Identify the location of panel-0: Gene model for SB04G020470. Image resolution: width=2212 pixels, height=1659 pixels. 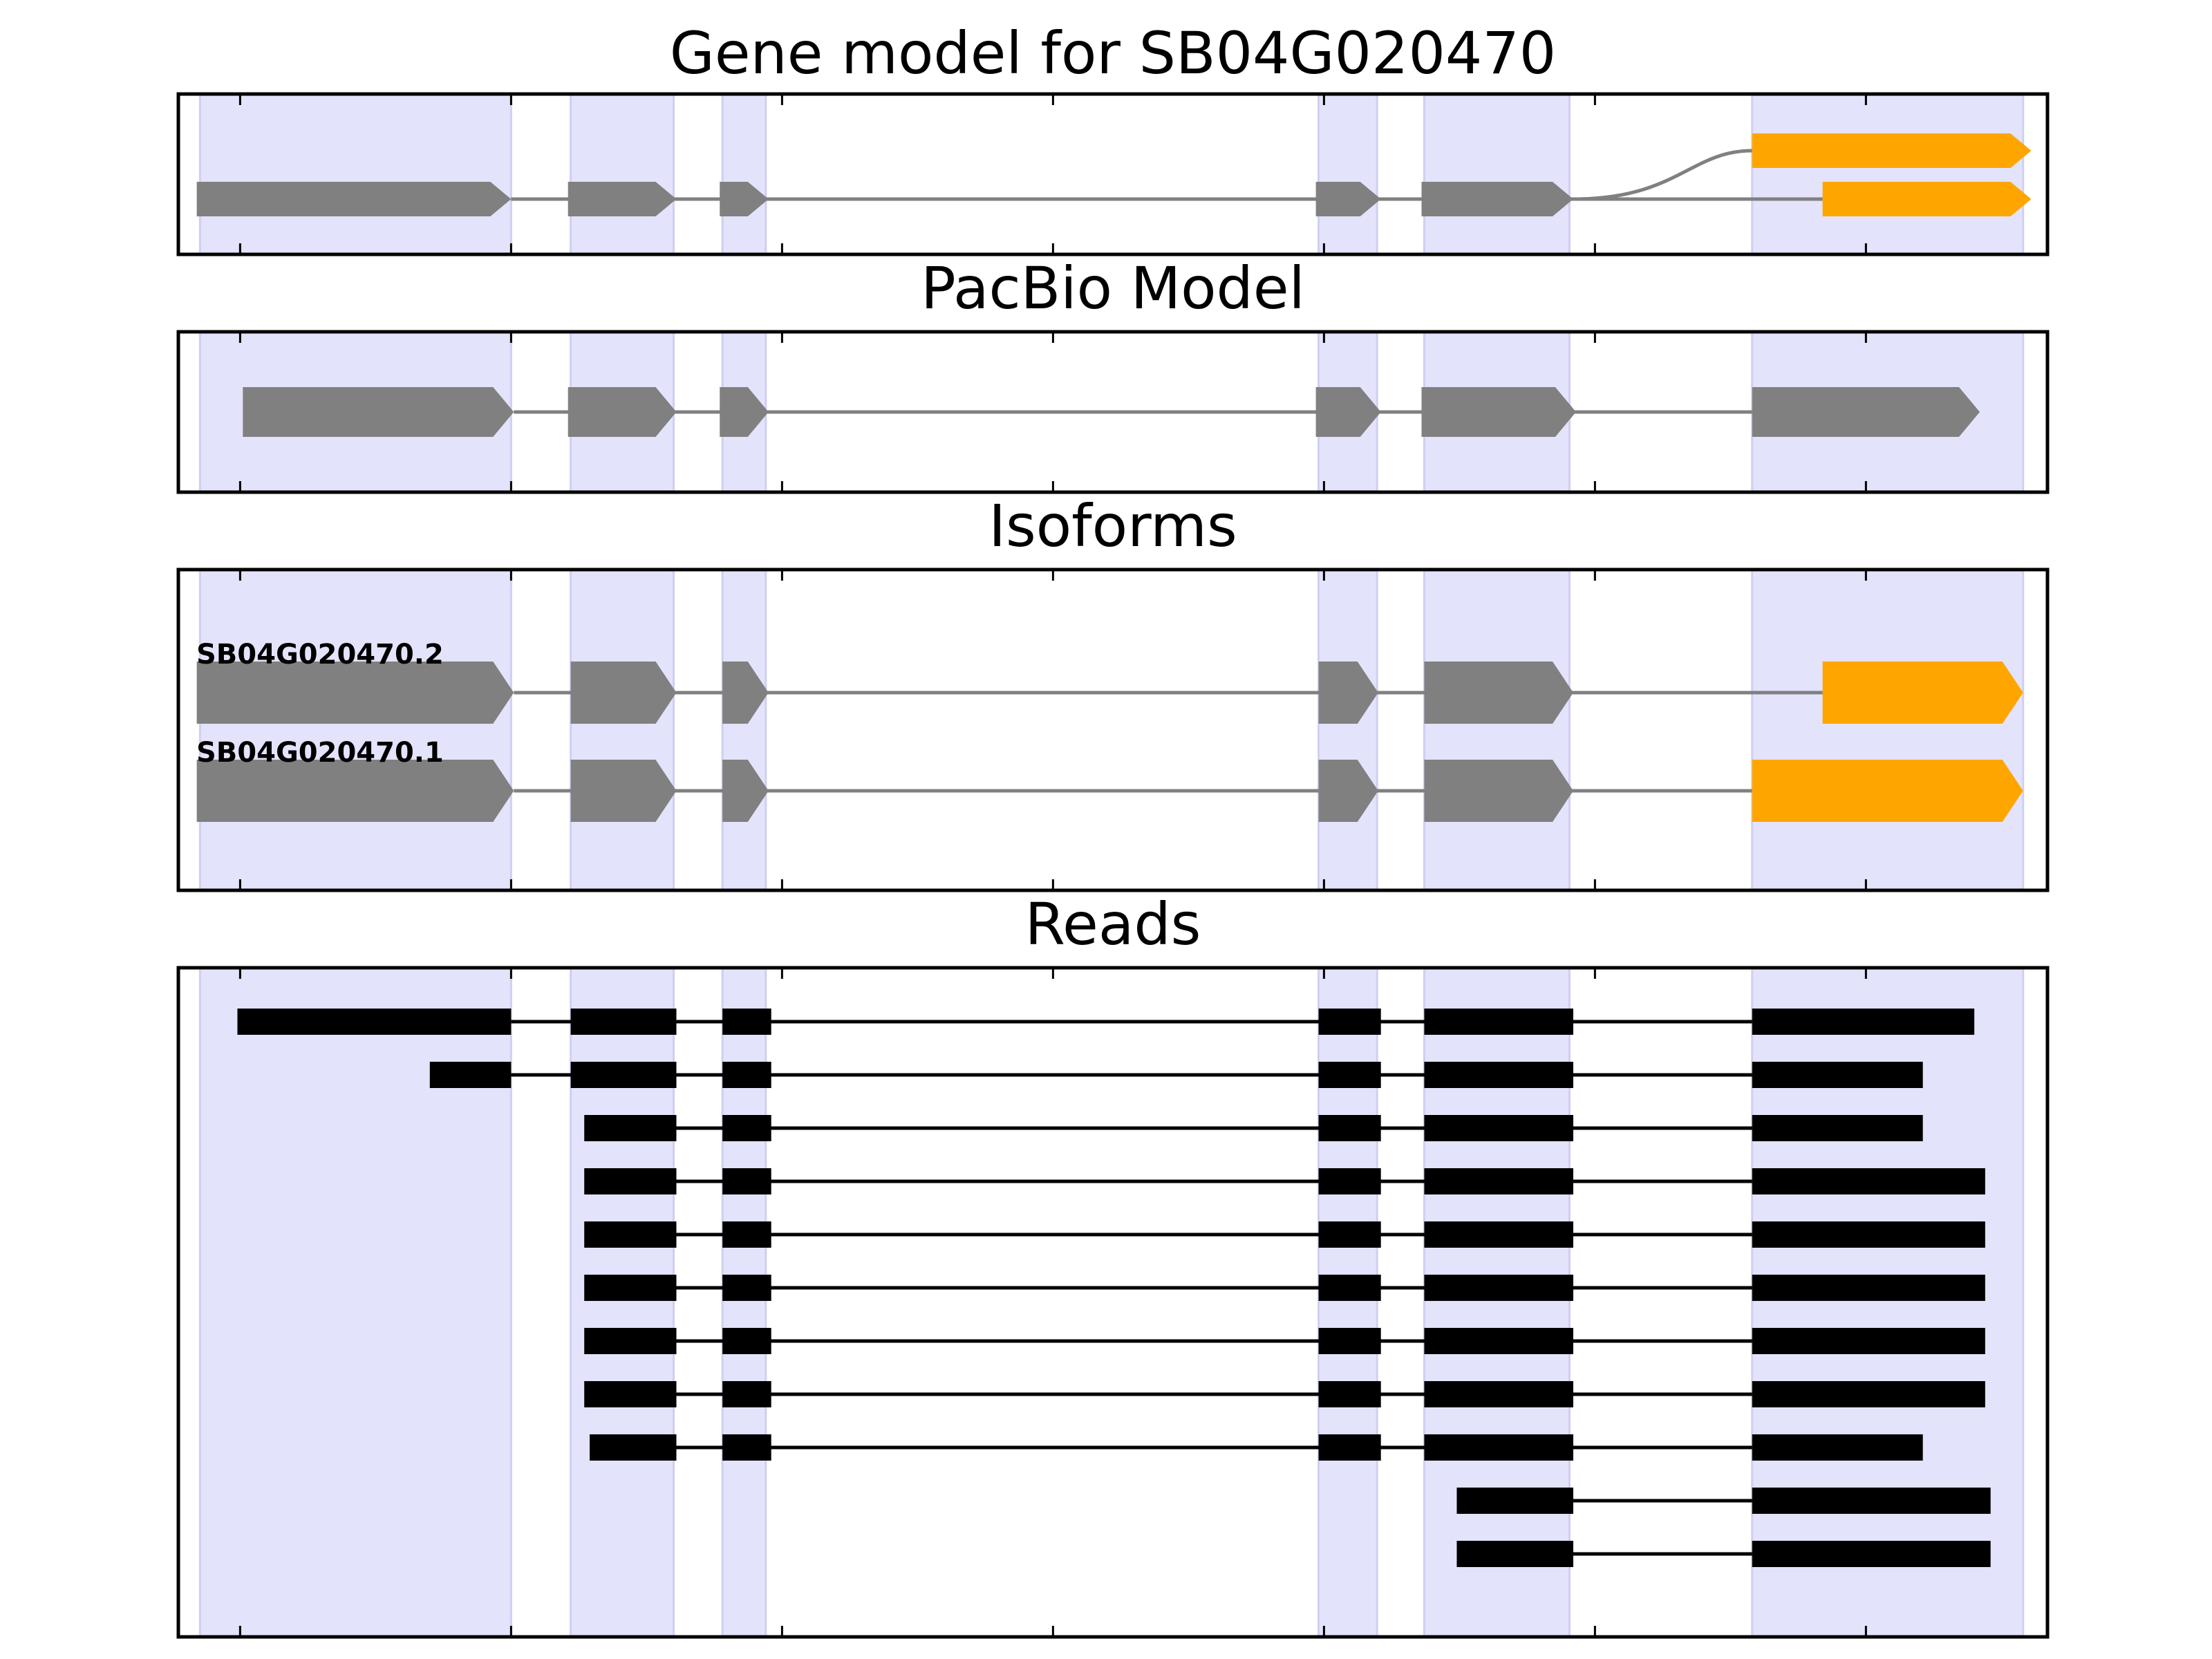
(1113, 138).